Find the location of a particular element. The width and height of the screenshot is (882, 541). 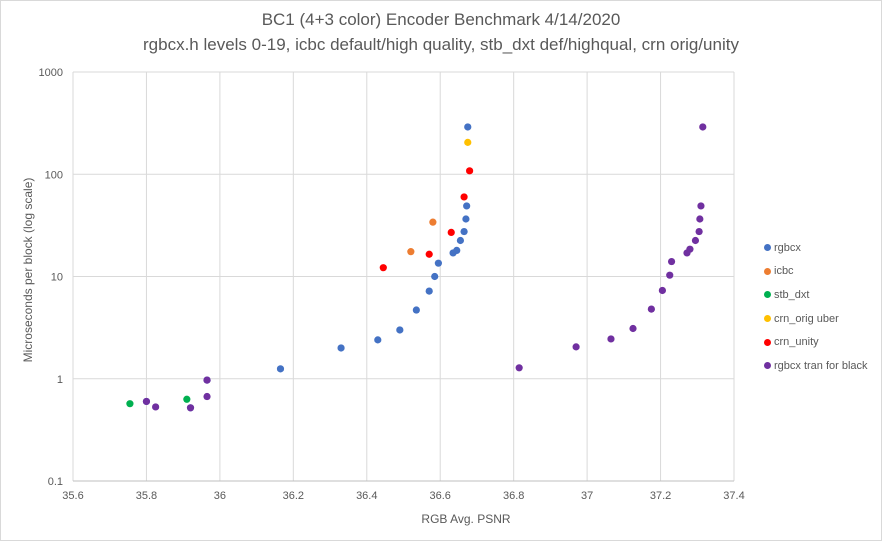

x-tick-label: 37.2 is located at coordinates (660, 496).